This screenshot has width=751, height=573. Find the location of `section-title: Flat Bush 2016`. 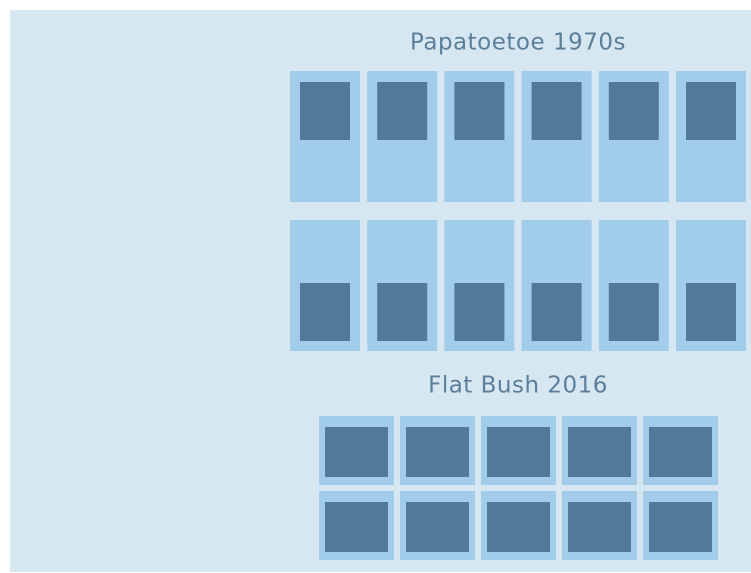

section-title: Flat Bush 2016 is located at coordinates (518, 386).